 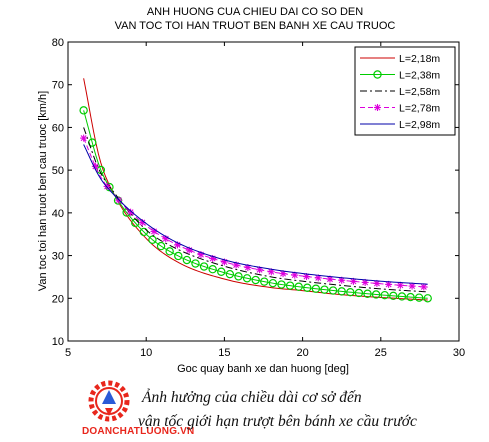 I want to click on y-tick-label: 50, so click(x=58, y=171).